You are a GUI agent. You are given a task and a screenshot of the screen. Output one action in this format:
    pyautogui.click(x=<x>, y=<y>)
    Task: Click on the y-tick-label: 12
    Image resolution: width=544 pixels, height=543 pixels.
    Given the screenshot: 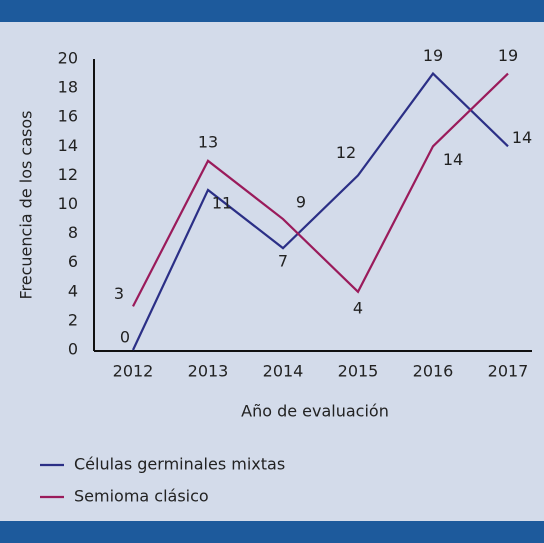 What is the action you would take?
    pyautogui.click(x=68, y=174)
    